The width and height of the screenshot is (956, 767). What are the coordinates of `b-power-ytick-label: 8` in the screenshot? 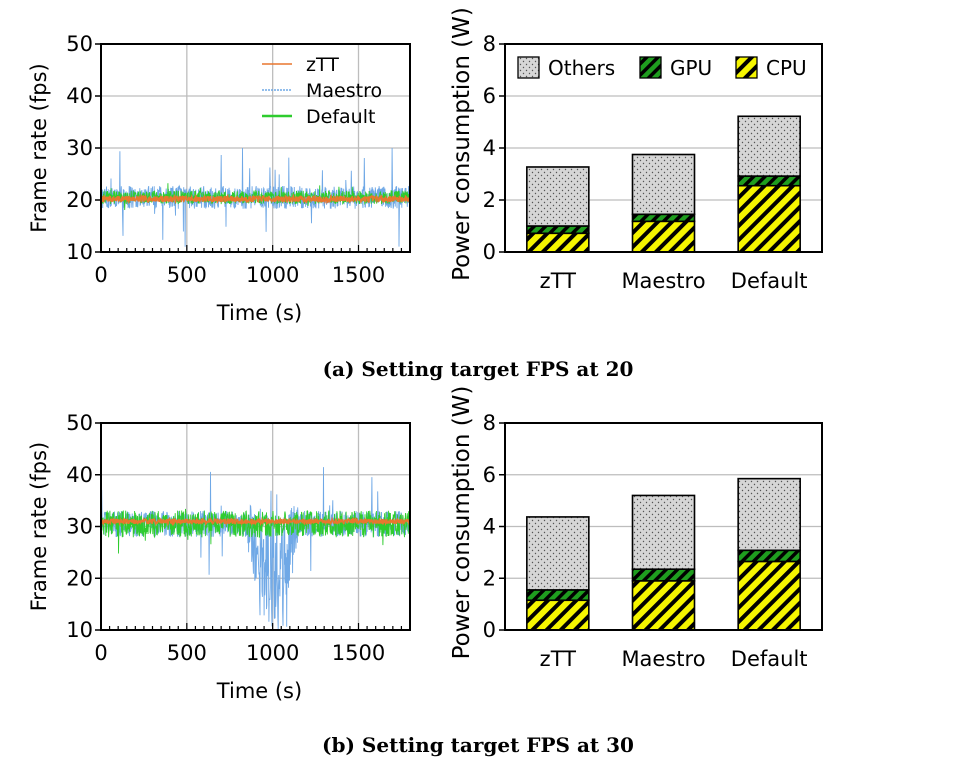 It's located at (489, 423).